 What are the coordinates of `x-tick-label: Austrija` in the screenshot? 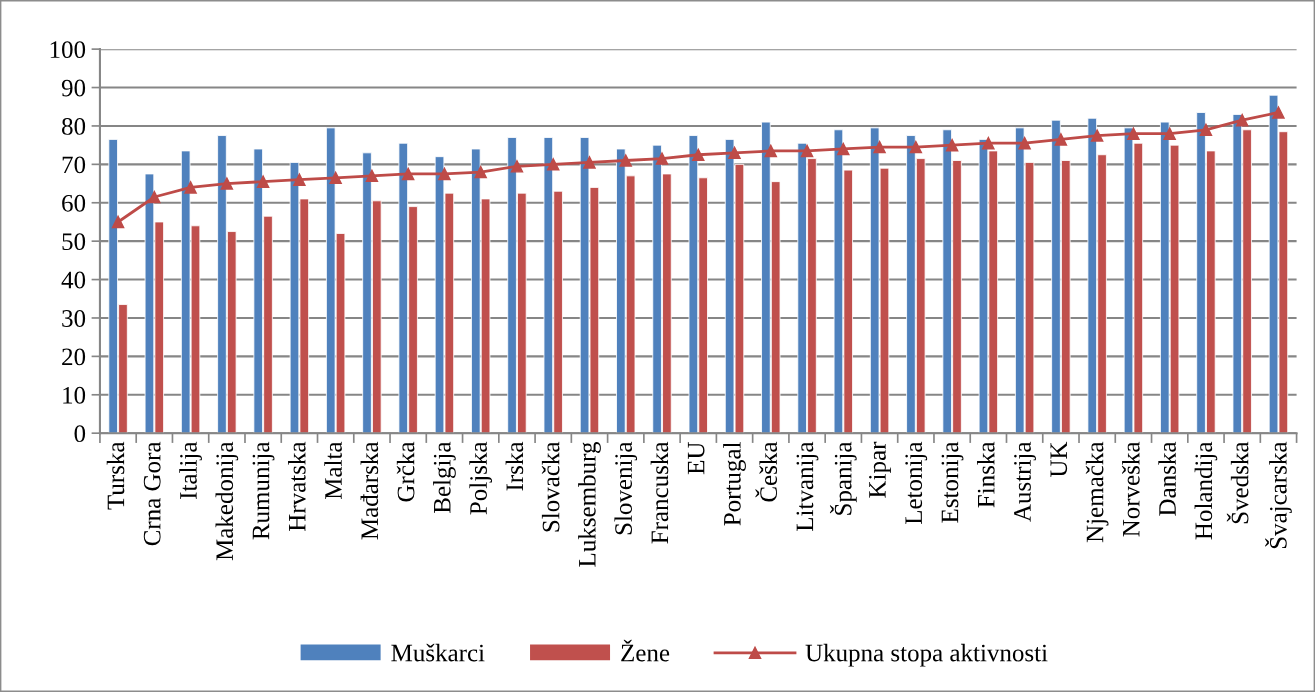 It's located at (1025, 481).